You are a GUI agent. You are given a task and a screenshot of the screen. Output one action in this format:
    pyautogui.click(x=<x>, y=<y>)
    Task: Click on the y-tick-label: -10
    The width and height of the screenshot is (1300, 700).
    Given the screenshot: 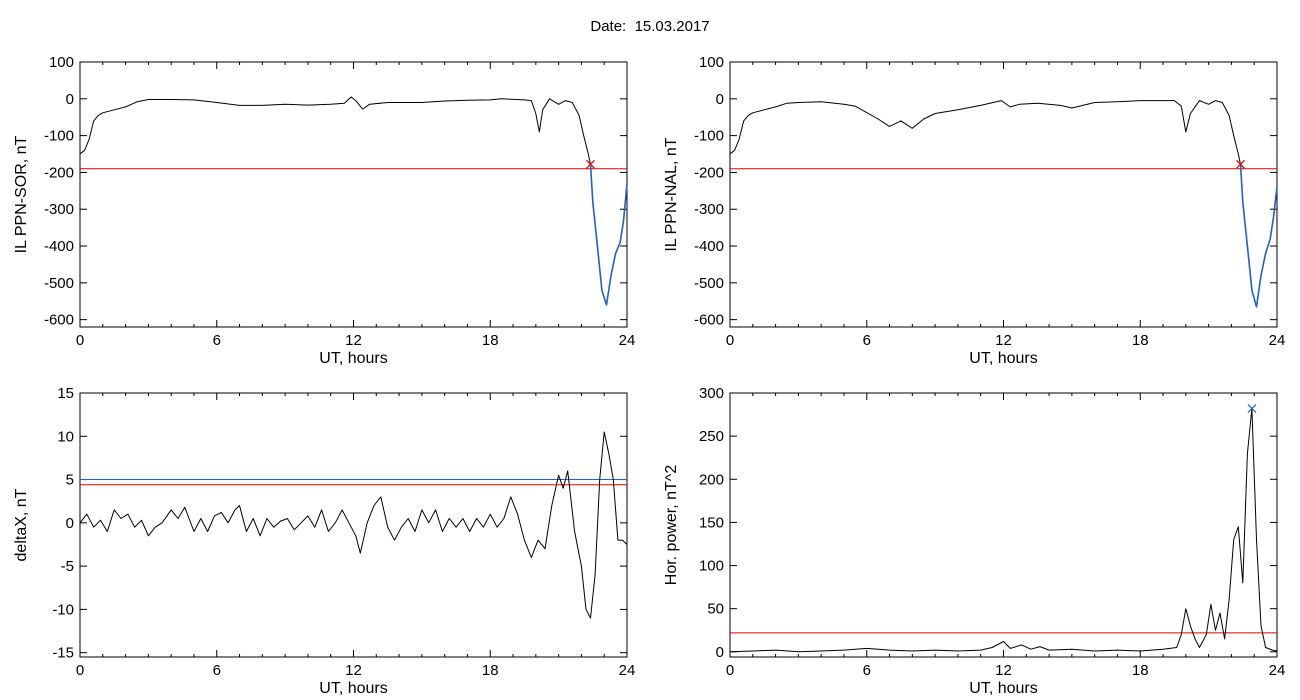 What is the action you would take?
    pyautogui.click(x=63, y=609)
    